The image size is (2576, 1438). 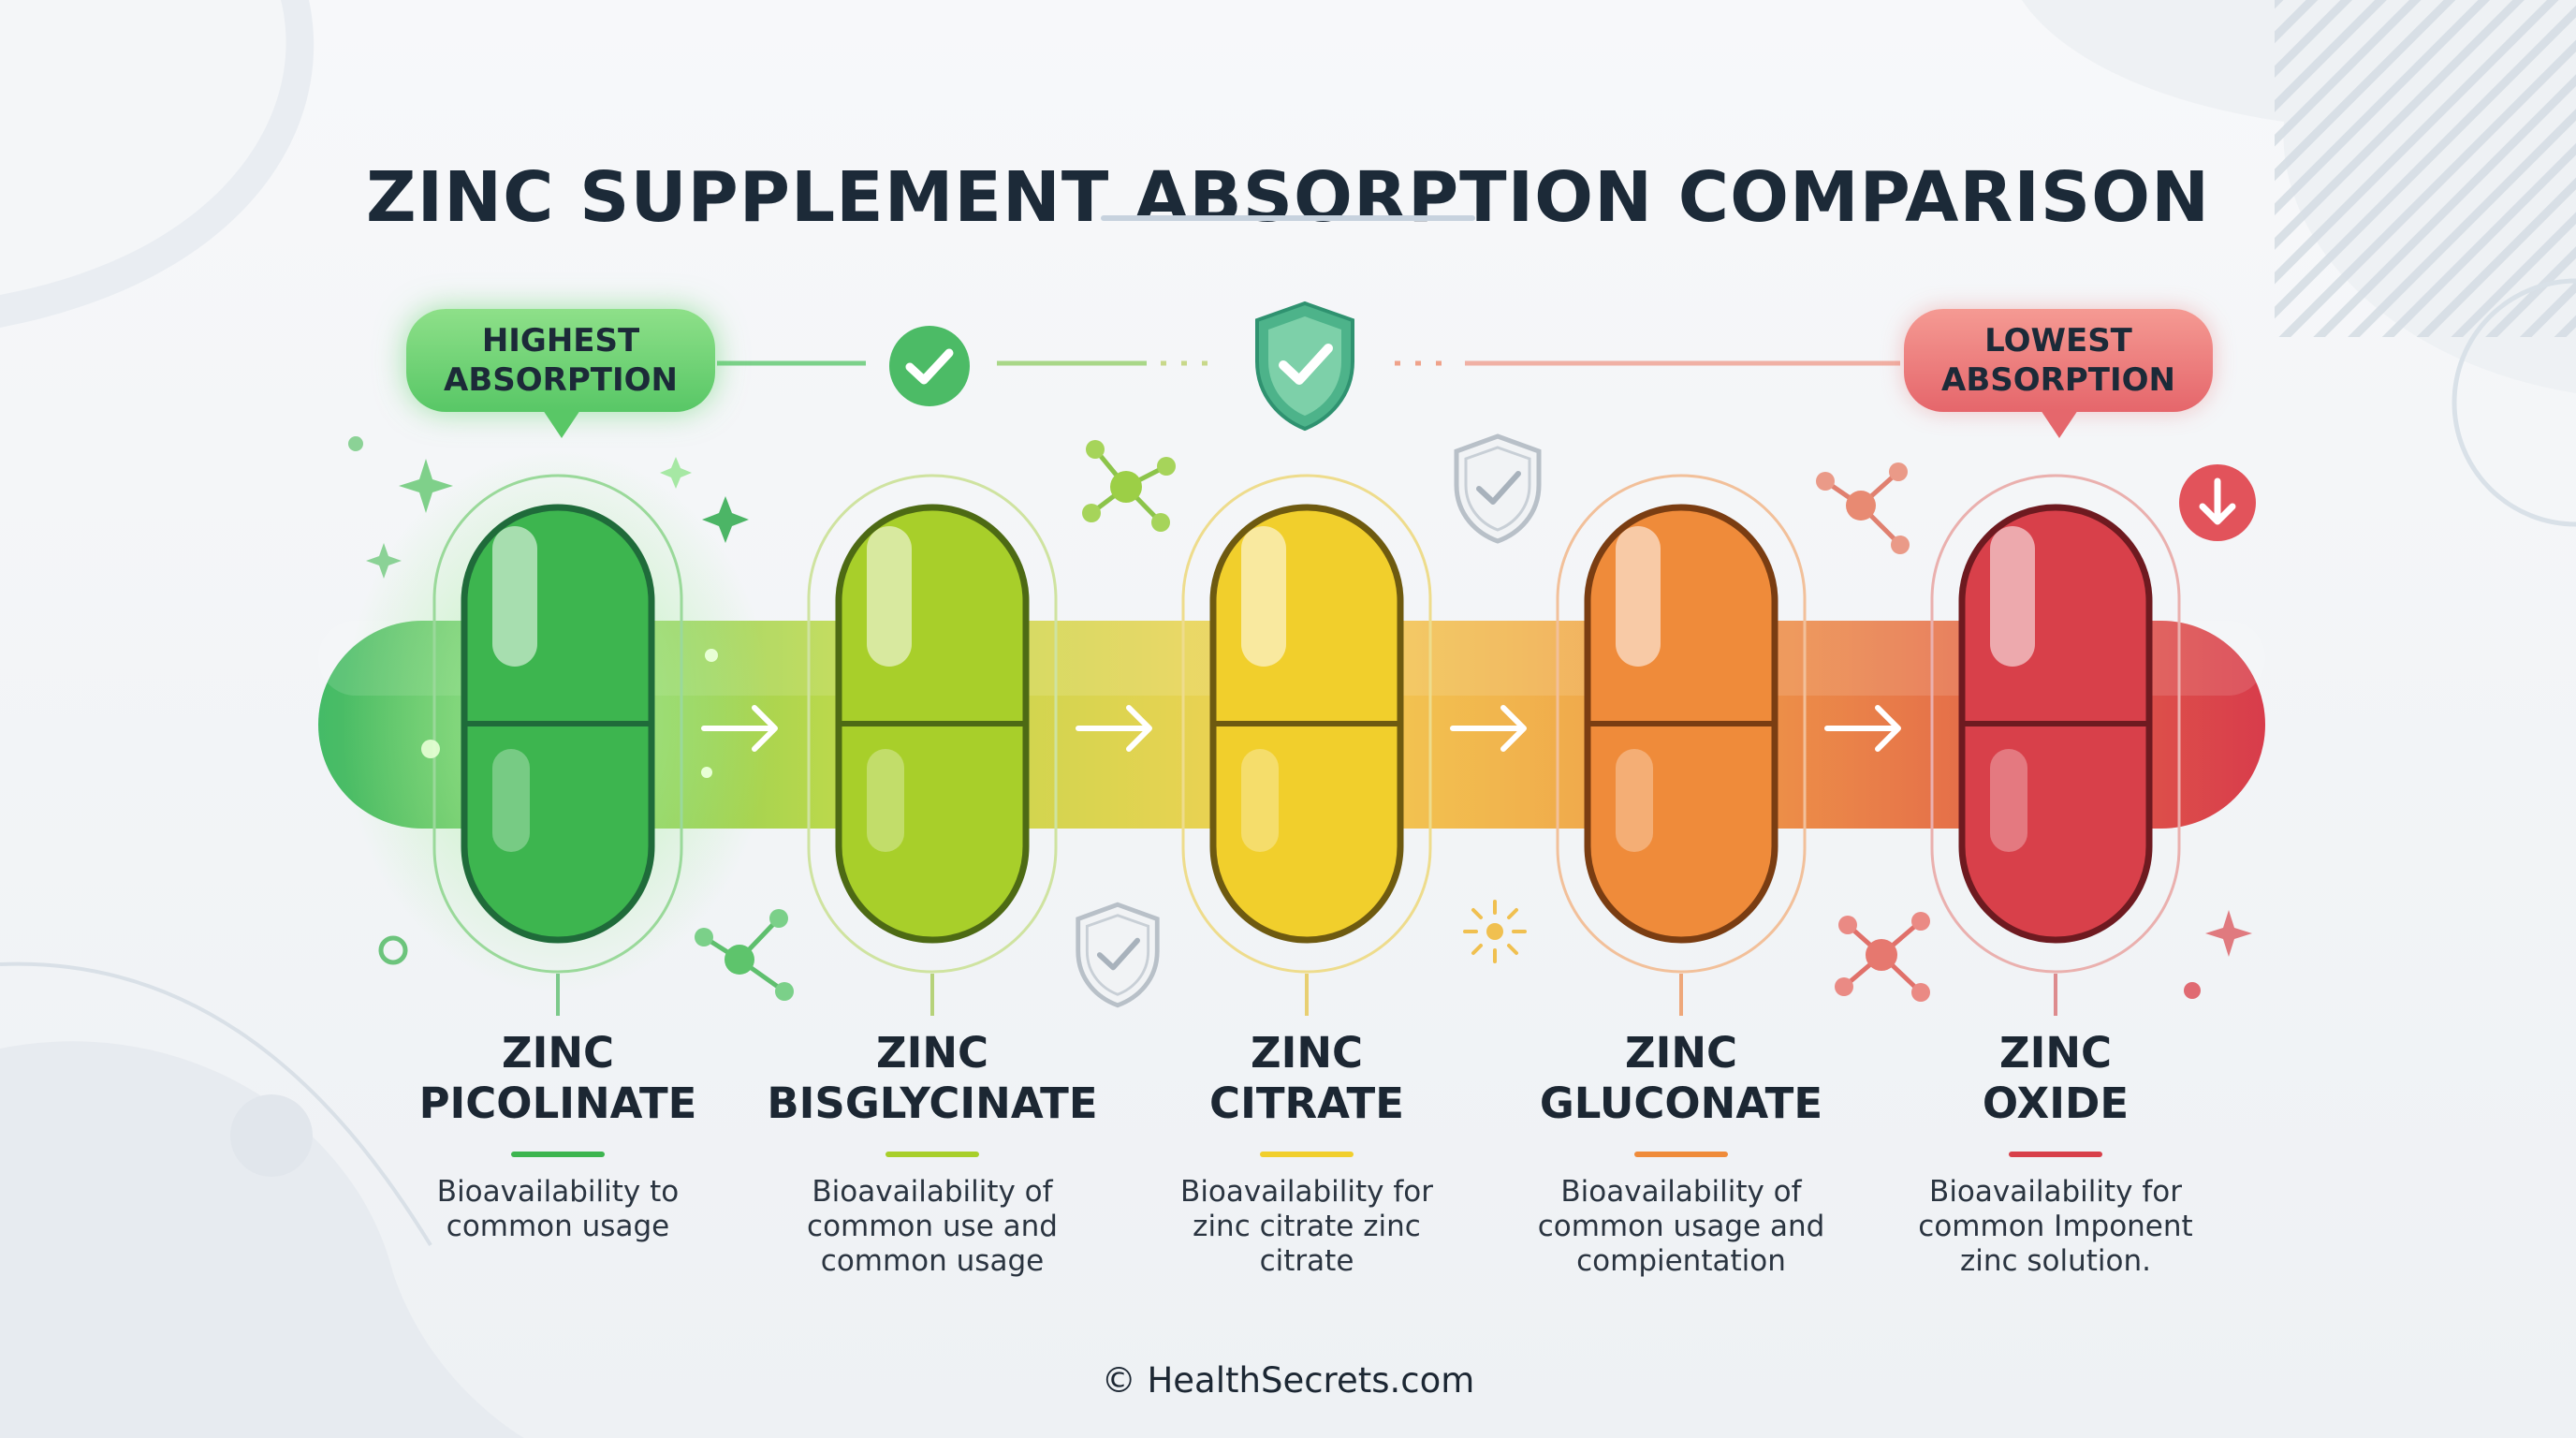 What do you see at coordinates (1681, 1261) in the screenshot?
I see `desc-line: compientation` at bounding box center [1681, 1261].